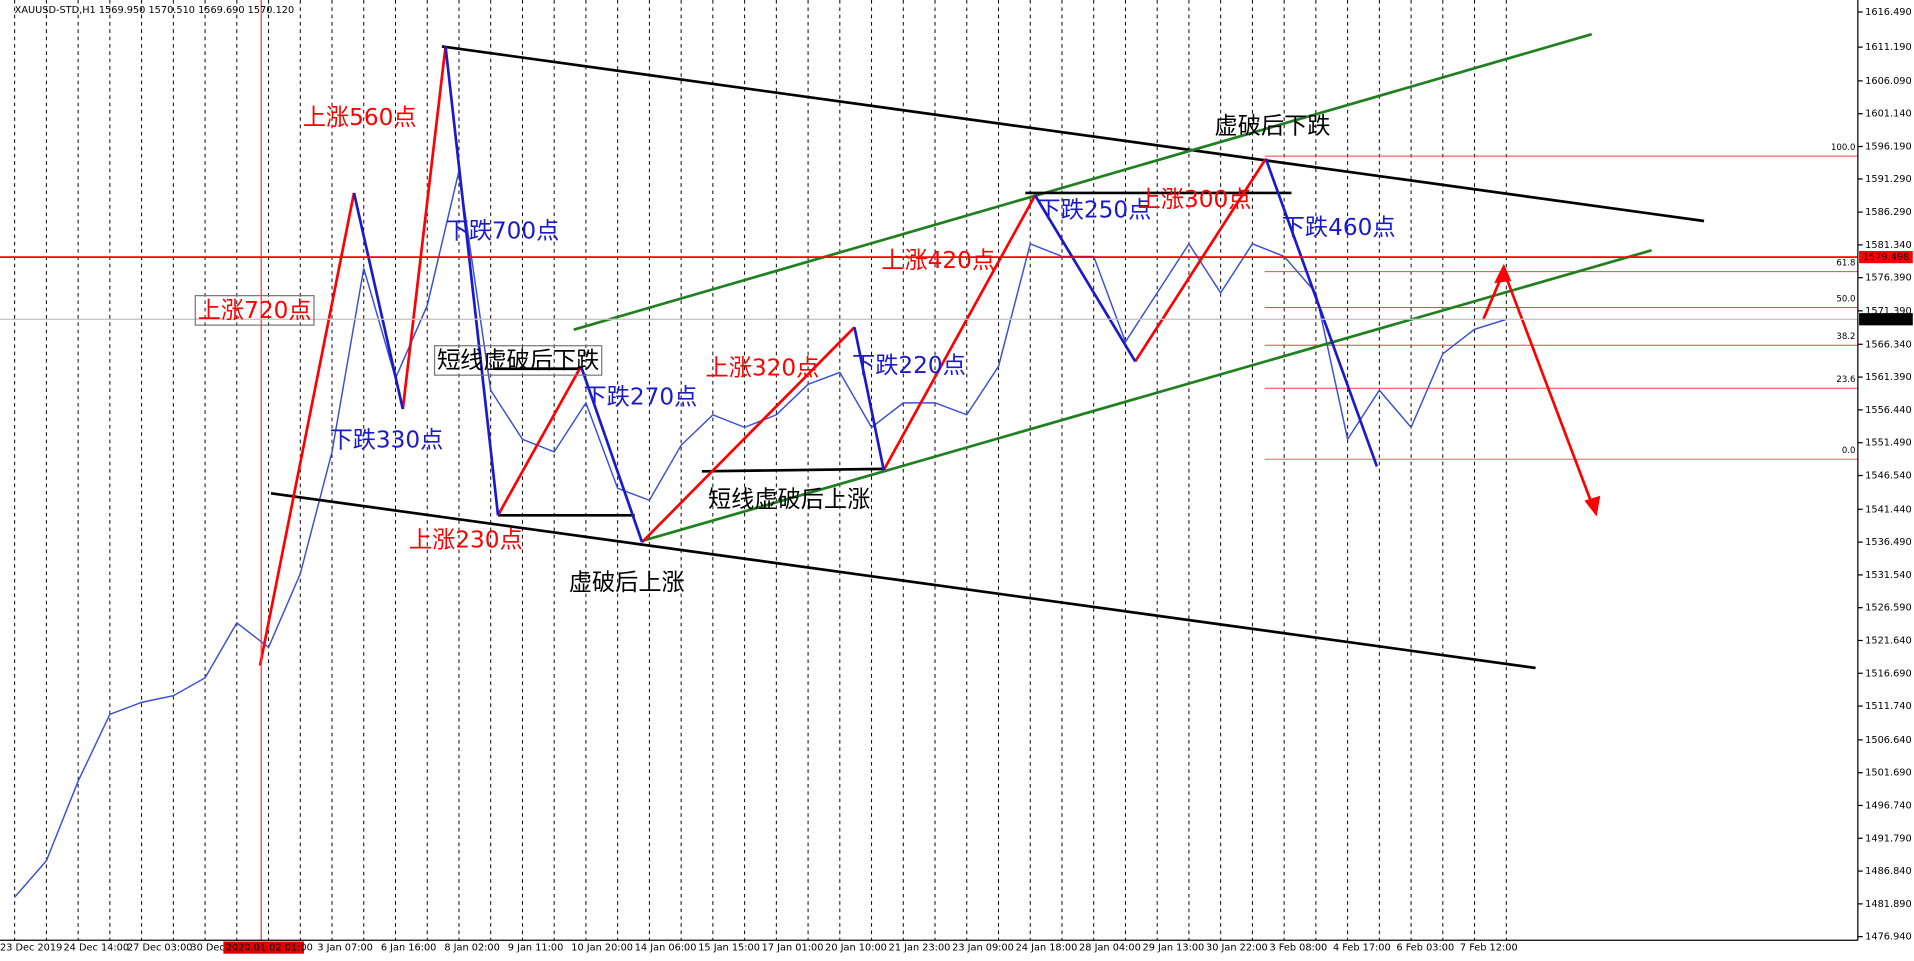 This screenshot has width=1914, height=961. What do you see at coordinates (729, 948) in the screenshot?
I see `x-tick-label: 15 Jan 15:00` at bounding box center [729, 948].